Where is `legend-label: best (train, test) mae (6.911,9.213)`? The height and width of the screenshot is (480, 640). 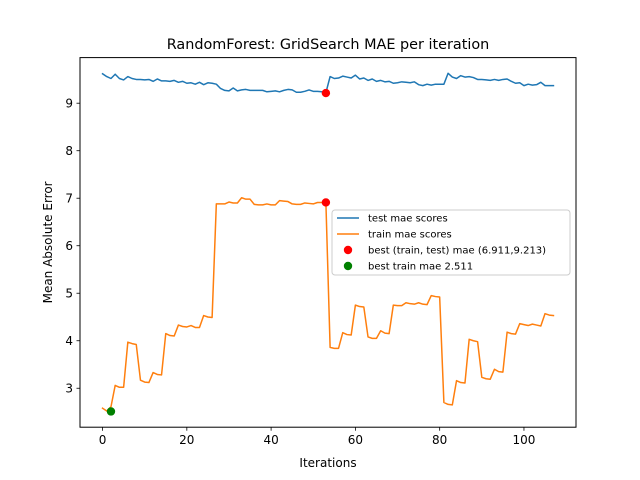
legend-label: best (train, test) mae (6.911,9.213) is located at coordinates (457, 251).